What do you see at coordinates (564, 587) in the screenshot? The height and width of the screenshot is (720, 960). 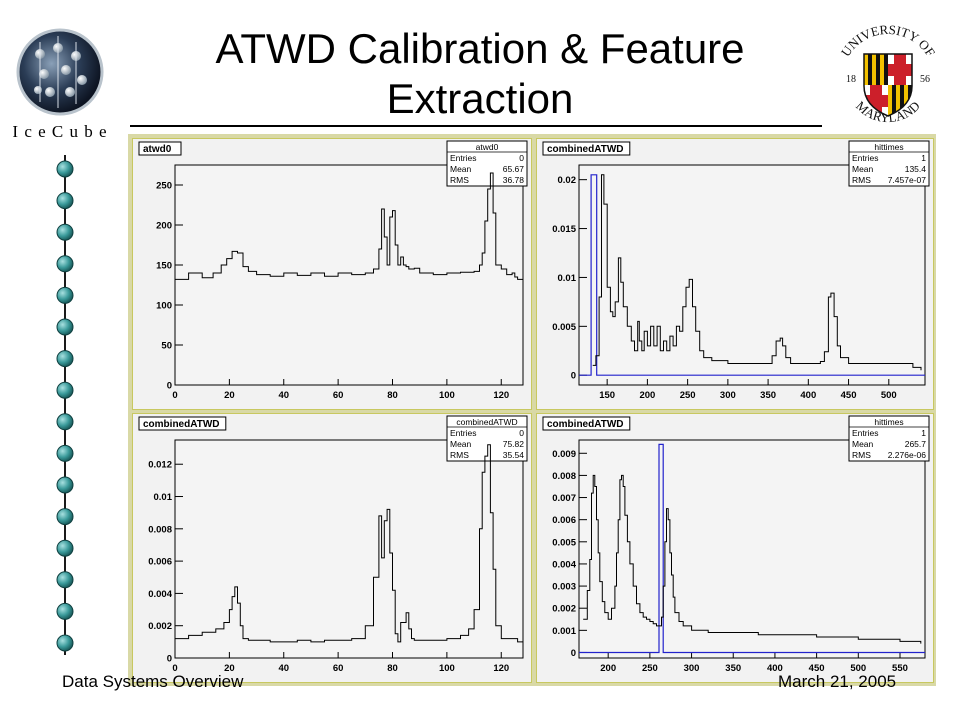 I see `y-tick-label: 0.003` at bounding box center [564, 587].